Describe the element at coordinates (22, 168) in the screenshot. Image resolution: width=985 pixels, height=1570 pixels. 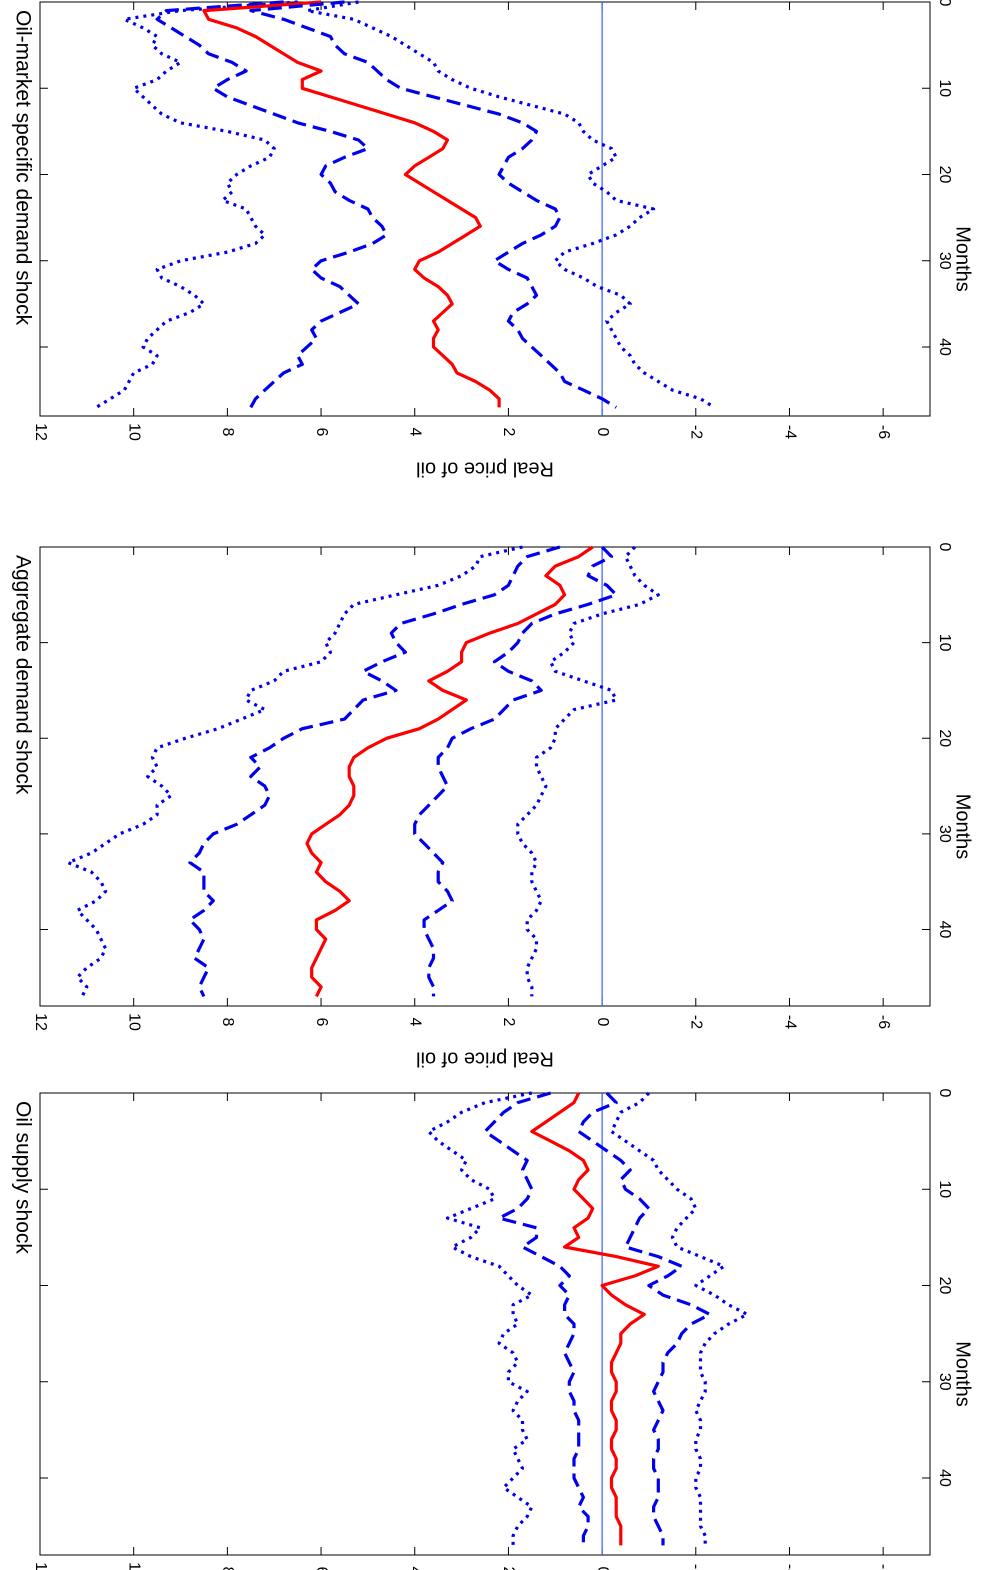
I see `chart-title: Oil-market specific demand shock` at that location.